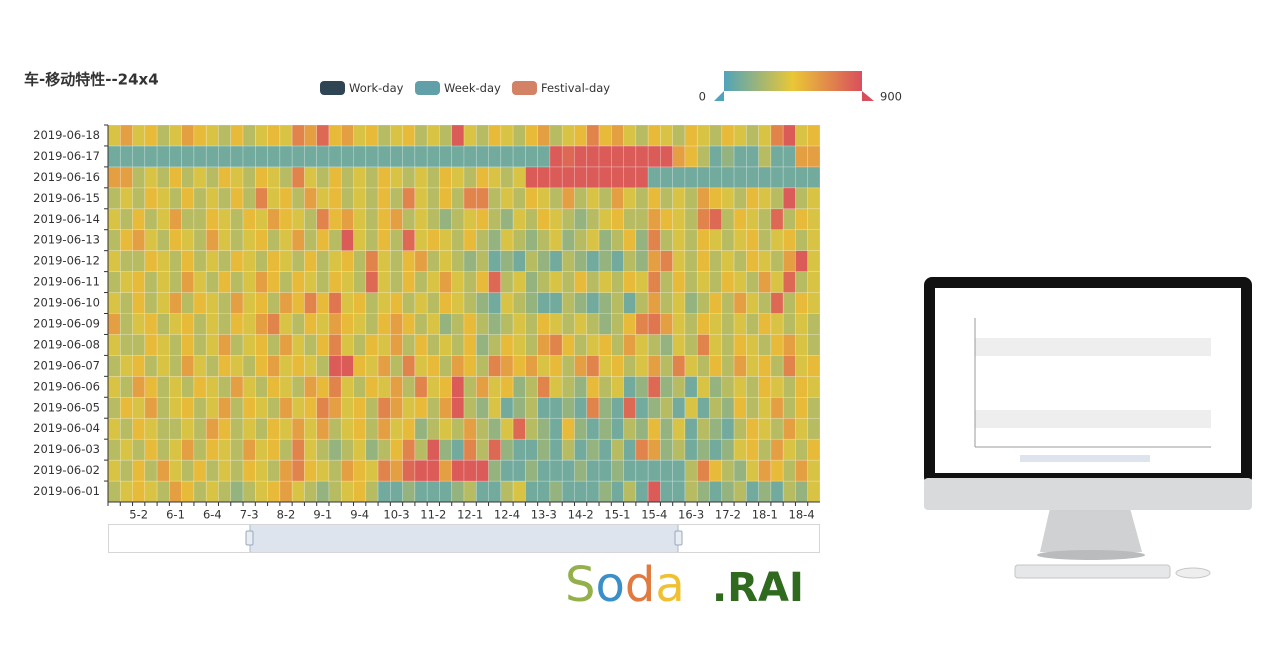  What do you see at coordinates (800, 87) in the screenshot?
I see `visual-map: 0 900` at bounding box center [800, 87].